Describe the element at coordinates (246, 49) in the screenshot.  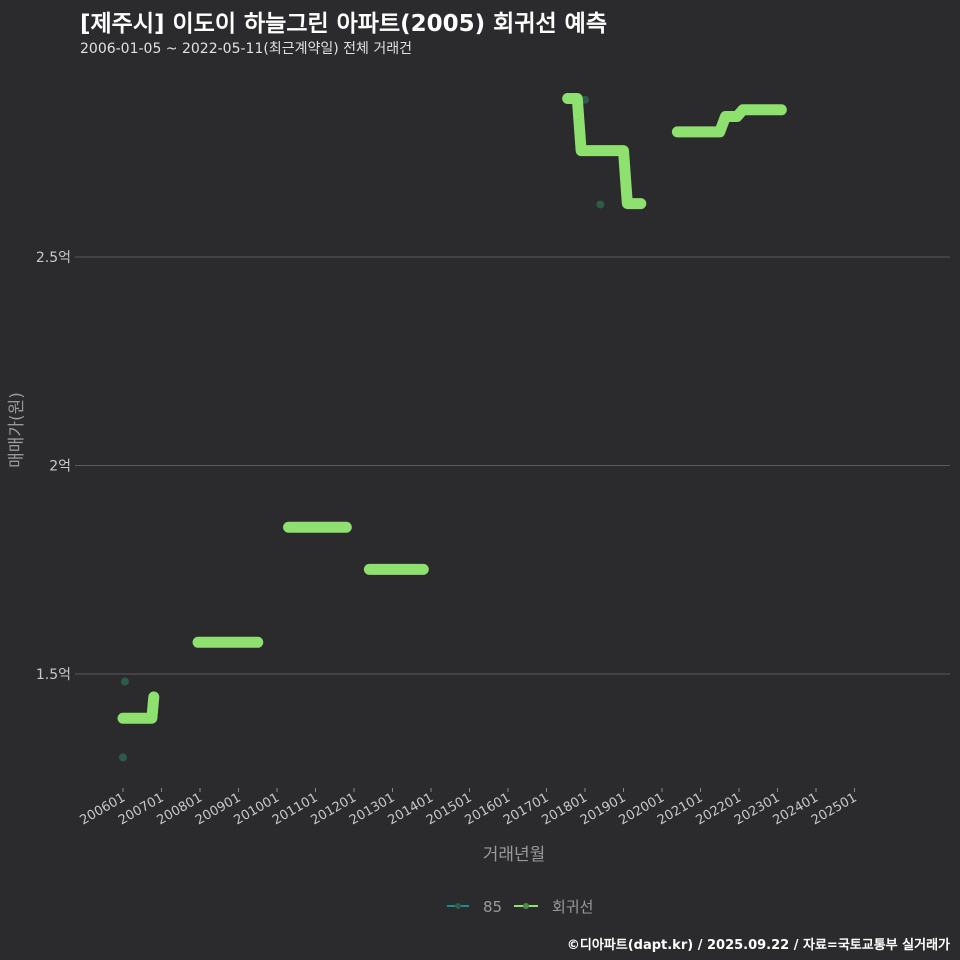
I see `chart-subtitle: 2006-01-05 ~ 2022-05-11(최근계약일) 전체 거래건` at that location.